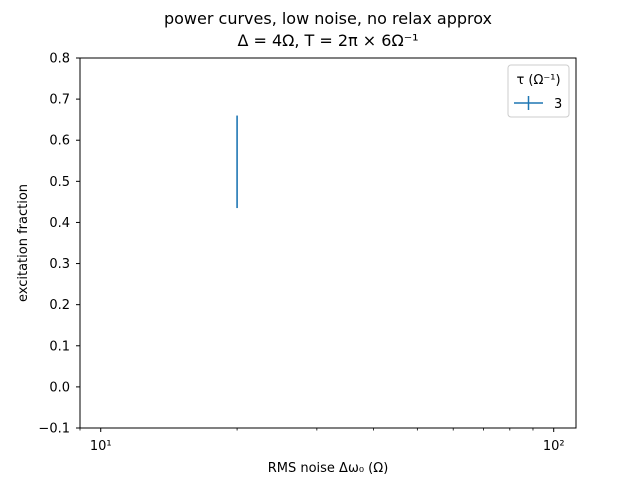 This screenshot has height=480, width=640. I want to click on y-tick-label: 0.1, so click(59, 346).